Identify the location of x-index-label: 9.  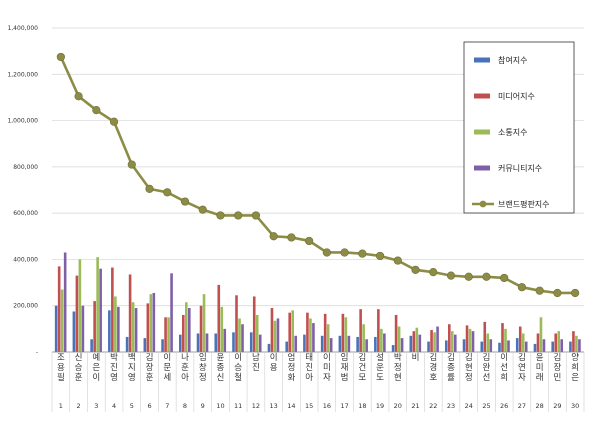
(203, 406).